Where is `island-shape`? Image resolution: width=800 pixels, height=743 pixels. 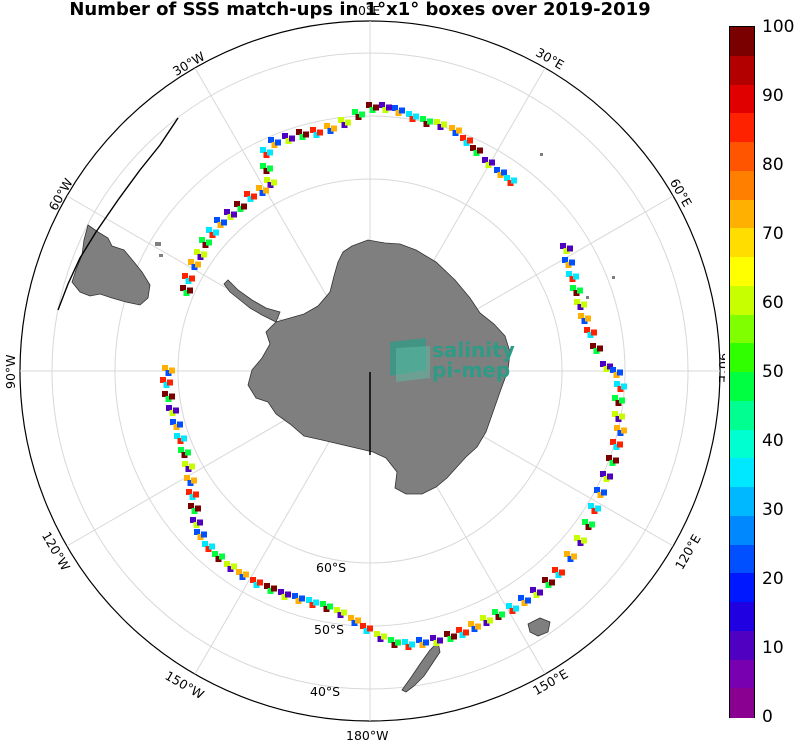 island-shape is located at coordinates (613, 277).